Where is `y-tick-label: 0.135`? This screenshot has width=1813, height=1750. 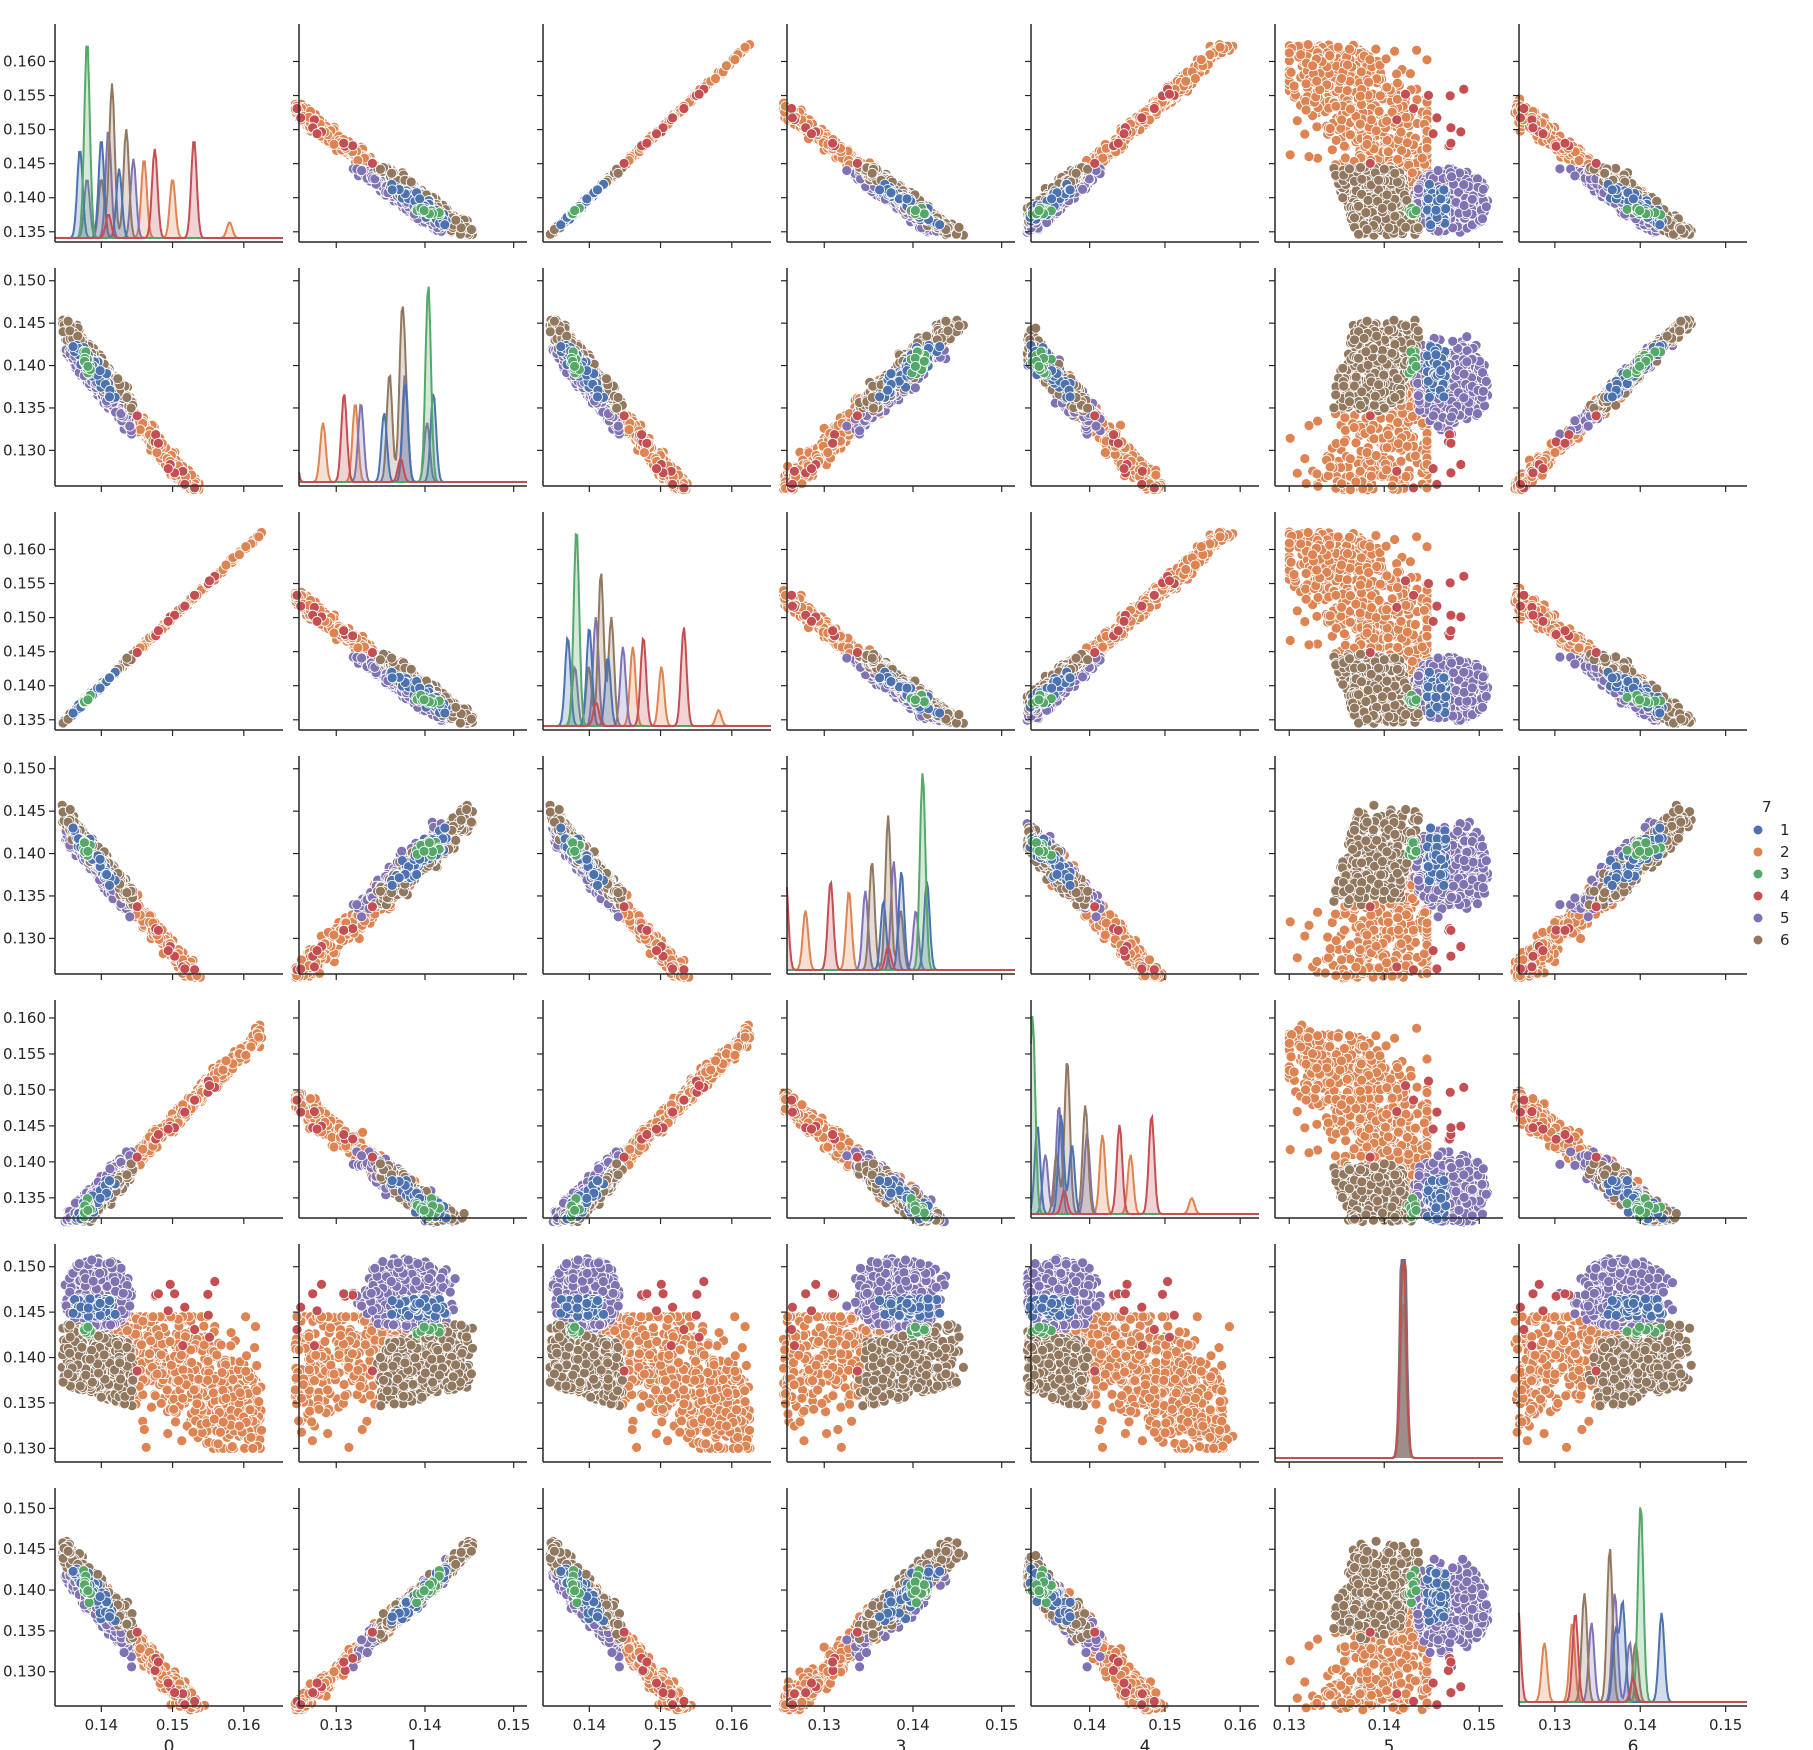 y-tick-label: 0.135 is located at coordinates (24, 232).